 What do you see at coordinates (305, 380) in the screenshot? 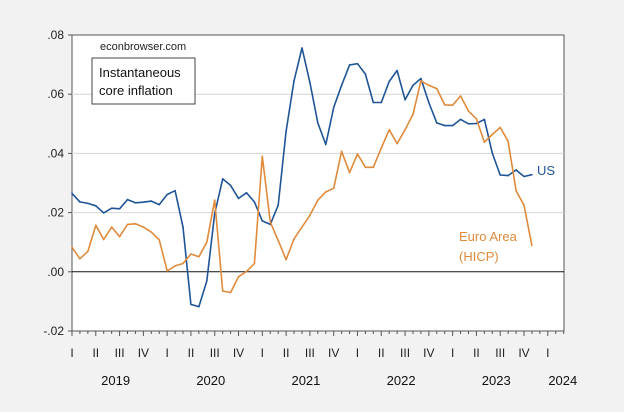
I see `x-year-label: 2021` at bounding box center [305, 380].